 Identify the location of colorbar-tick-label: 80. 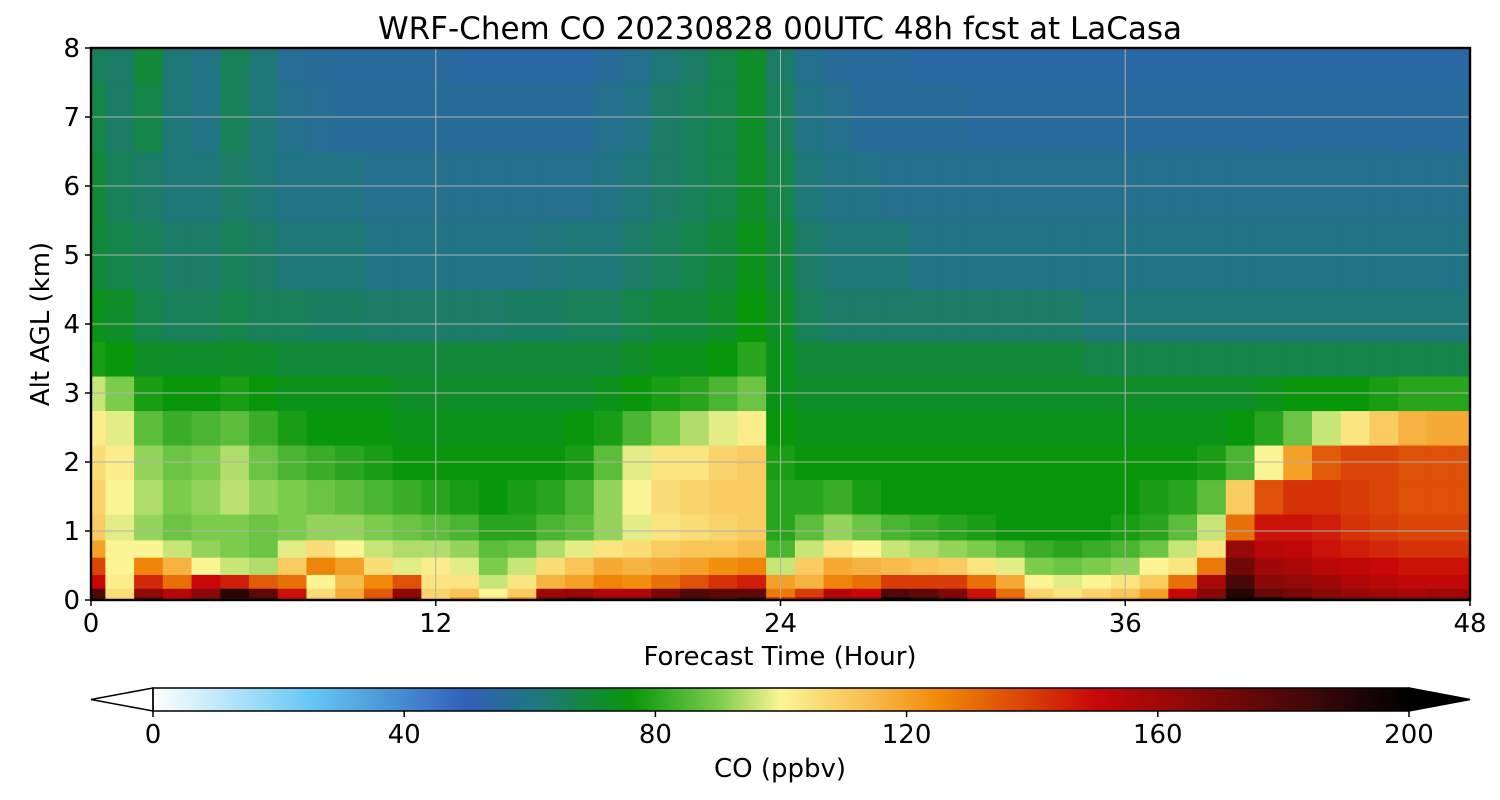
(655, 735).